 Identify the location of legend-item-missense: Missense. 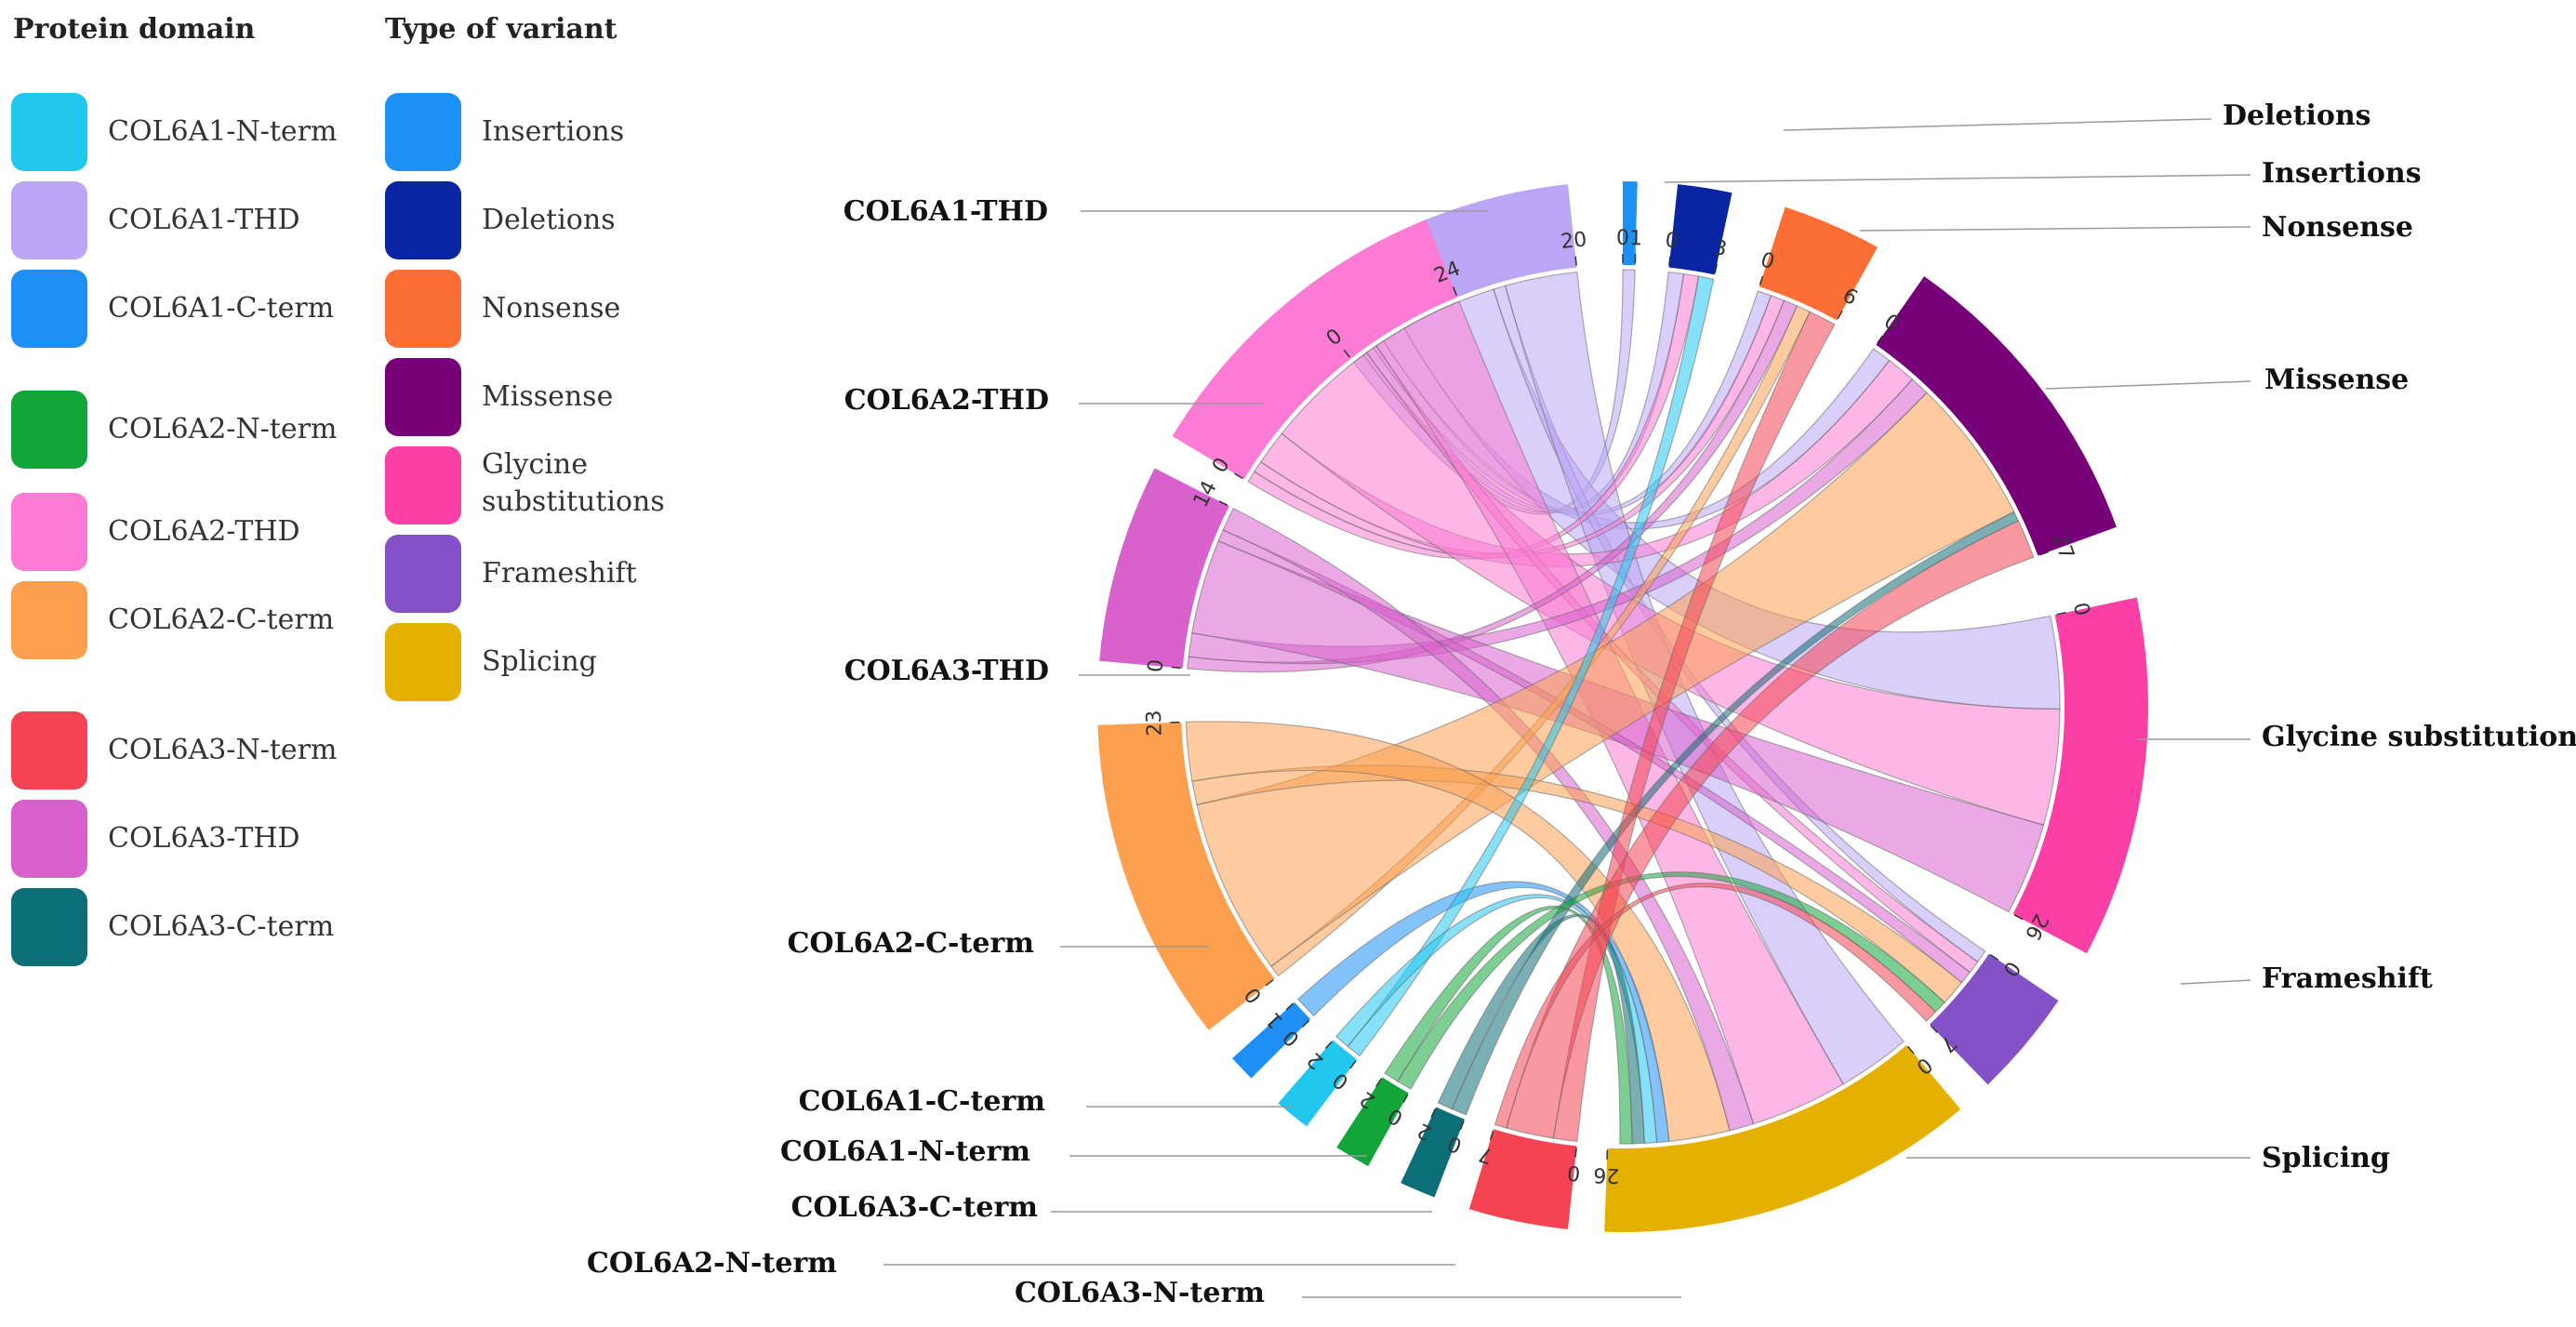
(589, 397).